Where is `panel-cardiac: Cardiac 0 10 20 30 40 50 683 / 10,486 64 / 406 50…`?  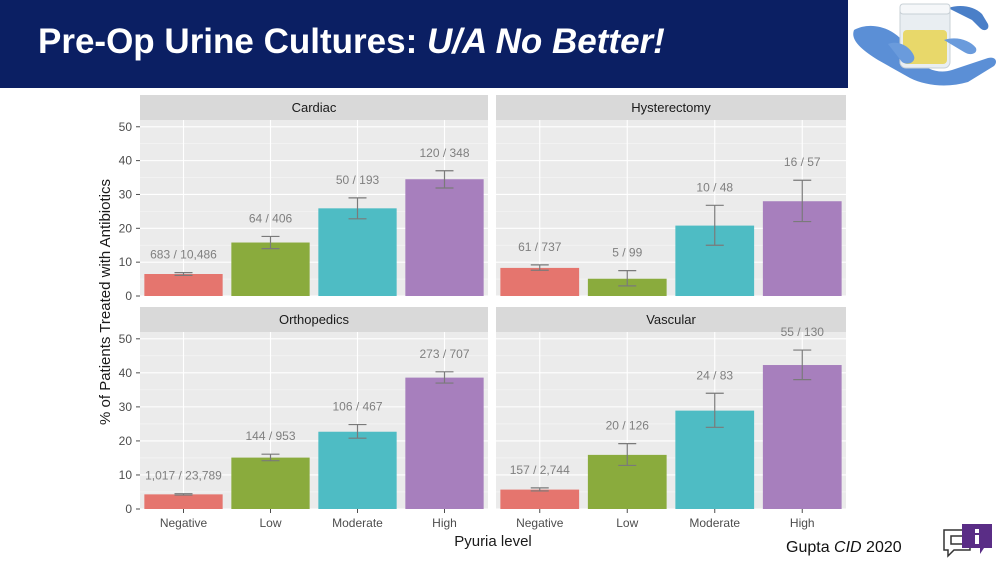 panel-cardiac: Cardiac 0 10 20 30 40 50 683 / 10,486 64 / 406 50… is located at coordinates (303, 199).